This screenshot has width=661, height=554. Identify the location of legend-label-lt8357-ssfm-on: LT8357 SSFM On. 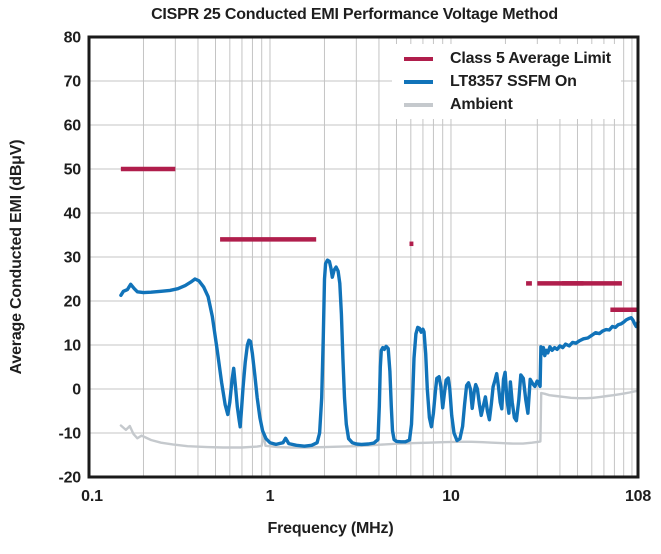
(513, 81).